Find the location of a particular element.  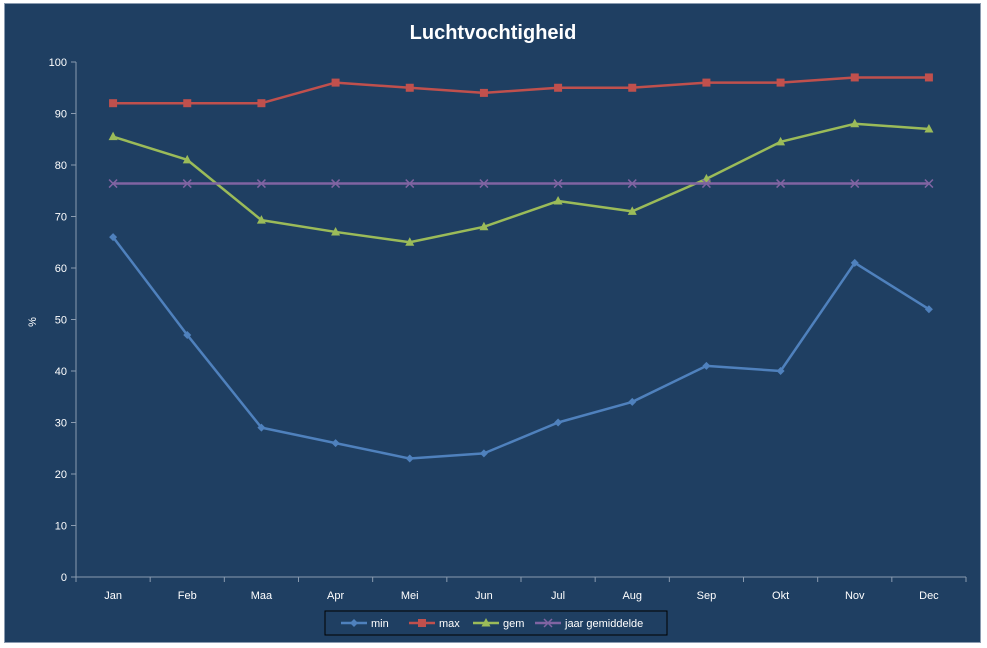

x-tick-label: Sep is located at coordinates (707, 596).